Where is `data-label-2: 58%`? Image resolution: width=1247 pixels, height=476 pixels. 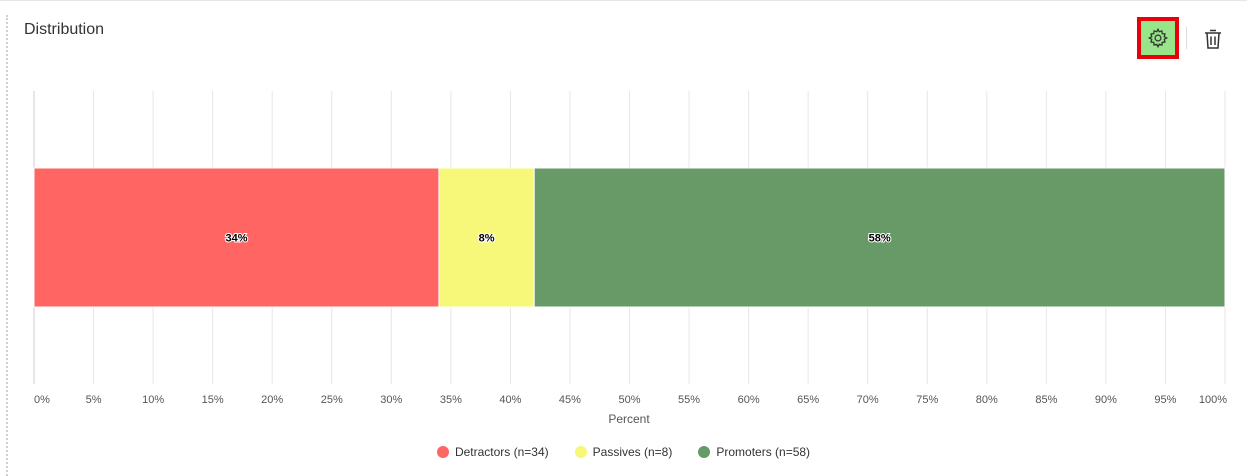 data-label-2: 58% is located at coordinates (880, 239).